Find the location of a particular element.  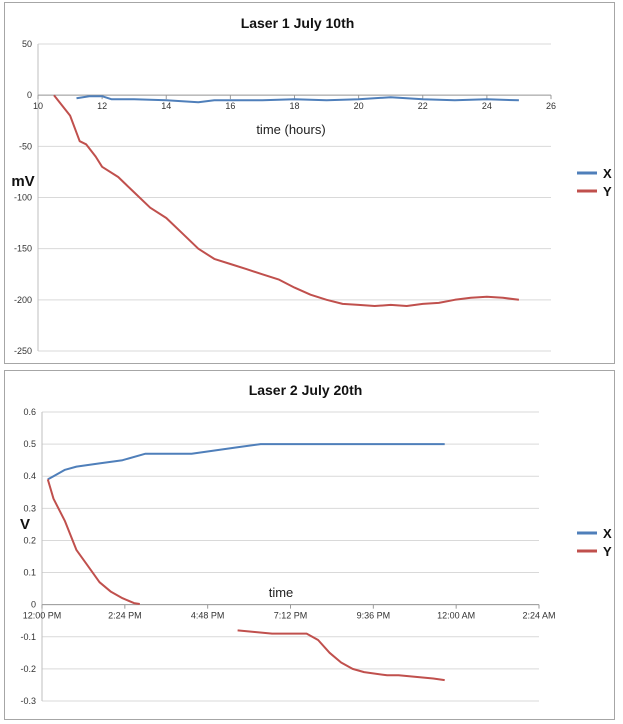

y-axis-label: mV is located at coordinates (22, 181).